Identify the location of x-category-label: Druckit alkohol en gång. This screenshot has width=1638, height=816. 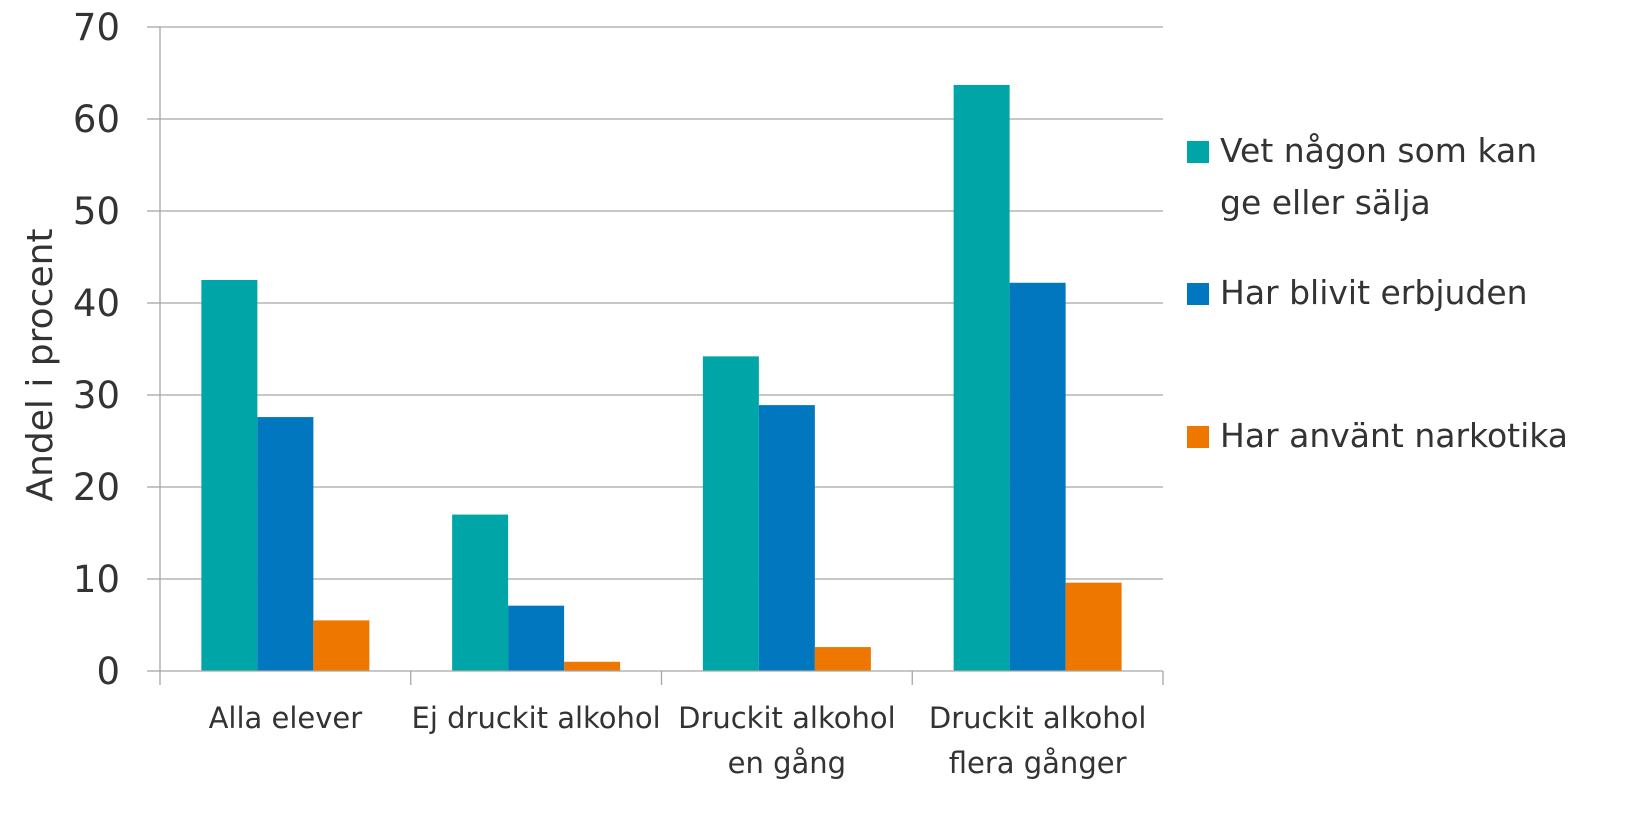
(787, 740).